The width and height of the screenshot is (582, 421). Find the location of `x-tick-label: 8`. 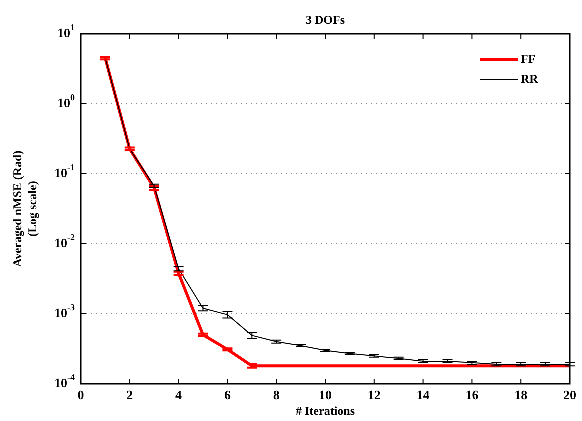

x-tick-label: 8 is located at coordinates (276, 394).